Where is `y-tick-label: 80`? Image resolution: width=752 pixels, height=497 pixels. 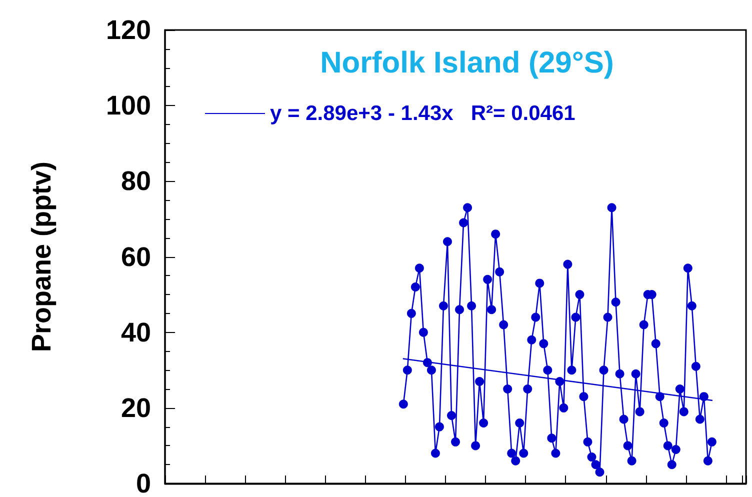
y-tick-label: 80 is located at coordinates (135, 181).